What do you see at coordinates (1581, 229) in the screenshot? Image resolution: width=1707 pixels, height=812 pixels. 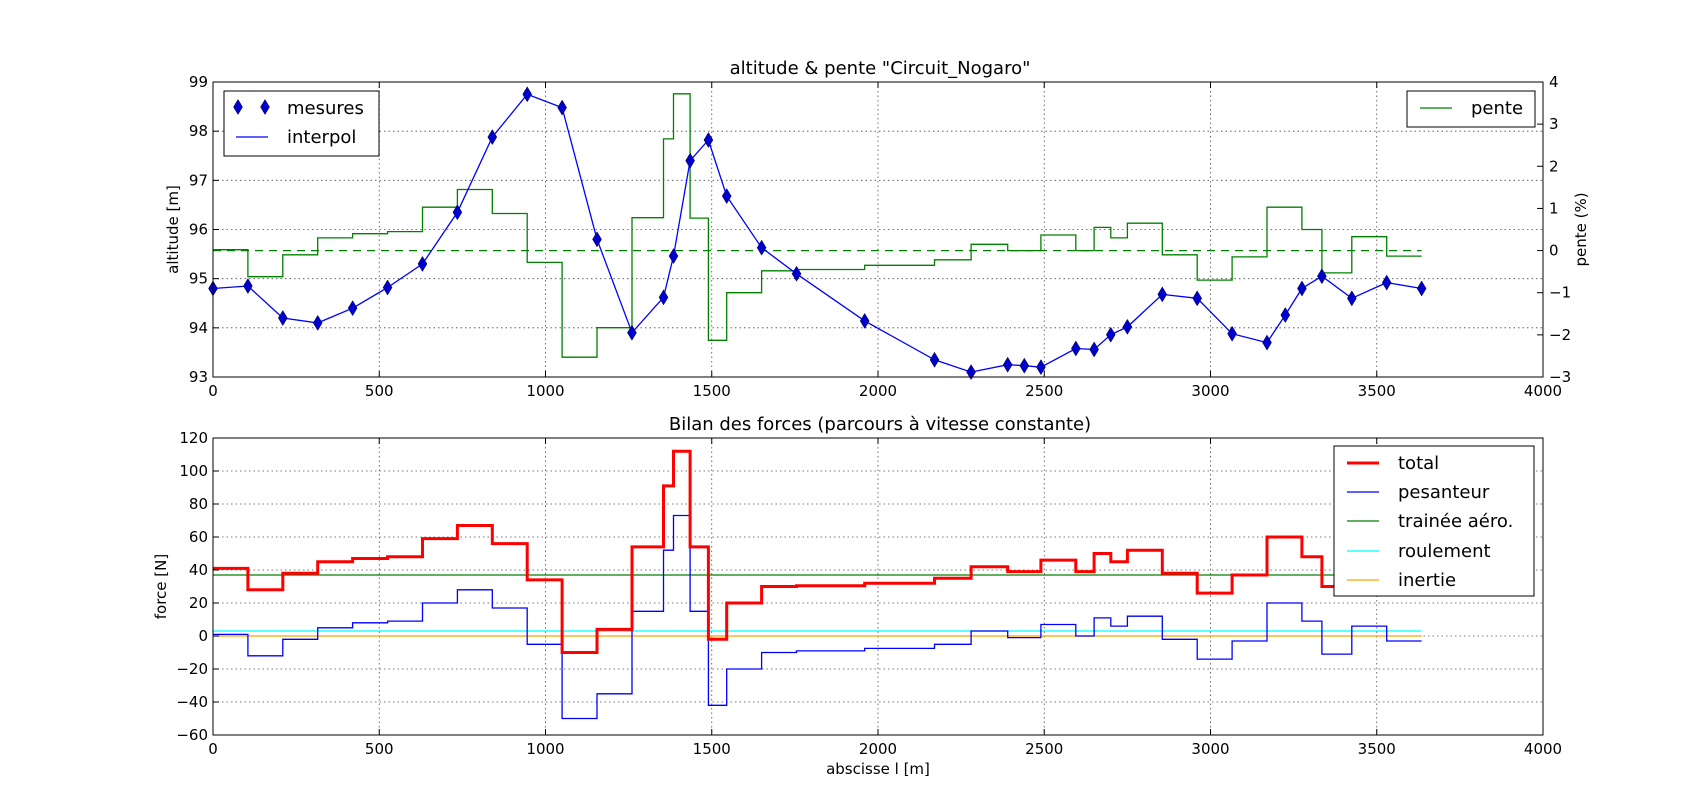 I see `plot1-y2-axis-label: pente (%)` at bounding box center [1581, 229].